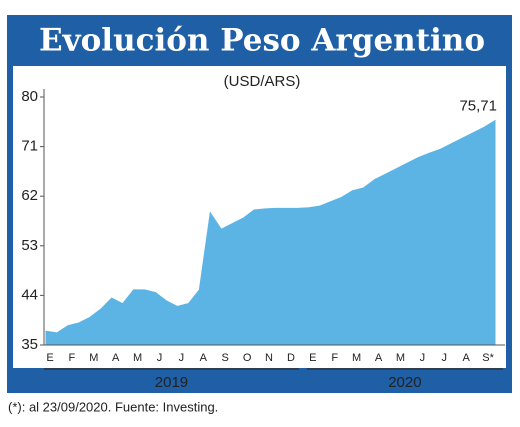  What do you see at coordinates (29, 245) in the screenshot?
I see `y-tick-label: 53` at bounding box center [29, 245].